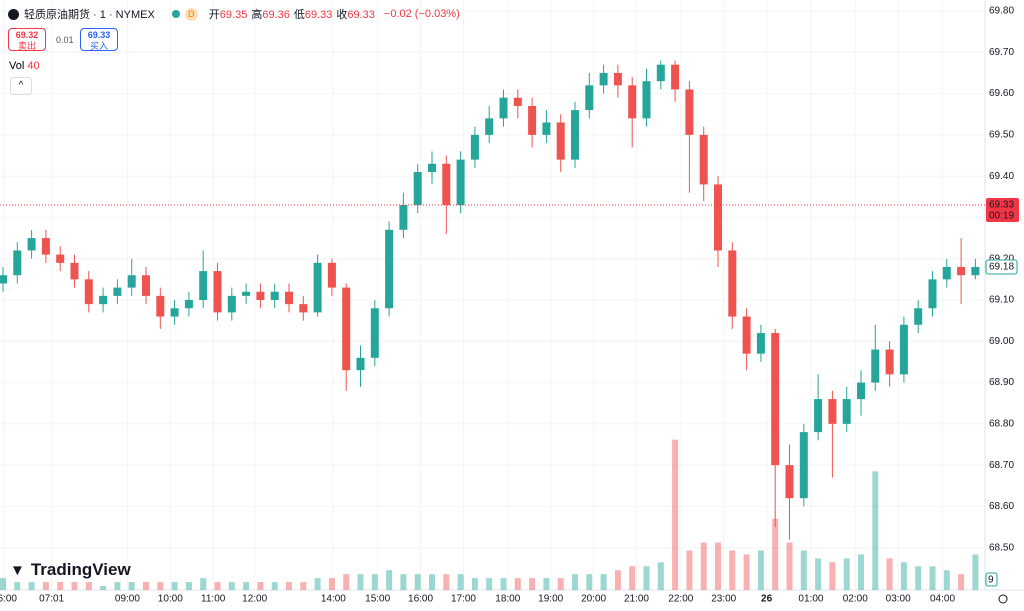 The width and height of the screenshot is (1024, 611). What do you see at coordinates (593, 599) in the screenshot?
I see `x-tick-label: 20:00` at bounding box center [593, 599].